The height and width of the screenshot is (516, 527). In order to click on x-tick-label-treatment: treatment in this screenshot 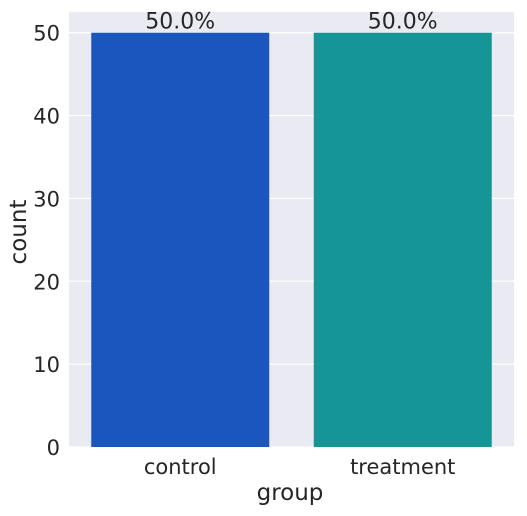, I will do `click(402, 467)`.